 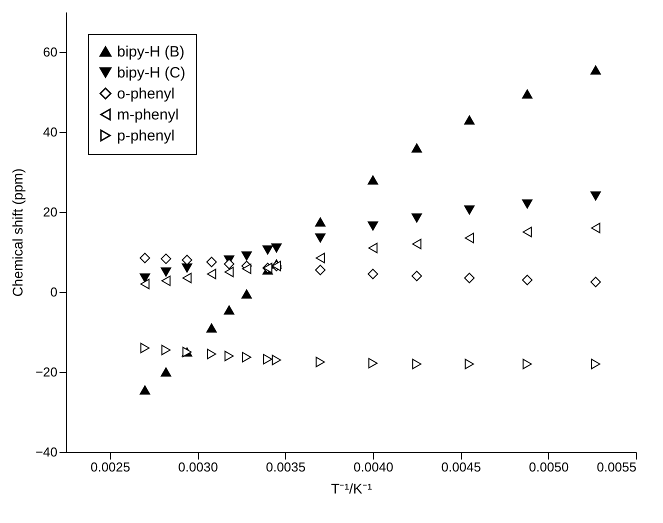 What do you see at coordinates (374, 467) in the screenshot?
I see `x-tick-label: 0.0040` at bounding box center [374, 467].